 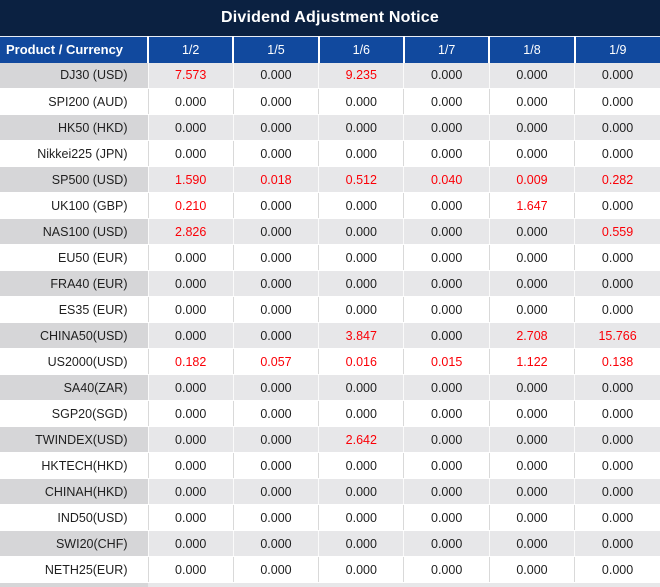 What do you see at coordinates (190, 49) in the screenshot?
I see `date-column-header: 1/2` at bounding box center [190, 49].